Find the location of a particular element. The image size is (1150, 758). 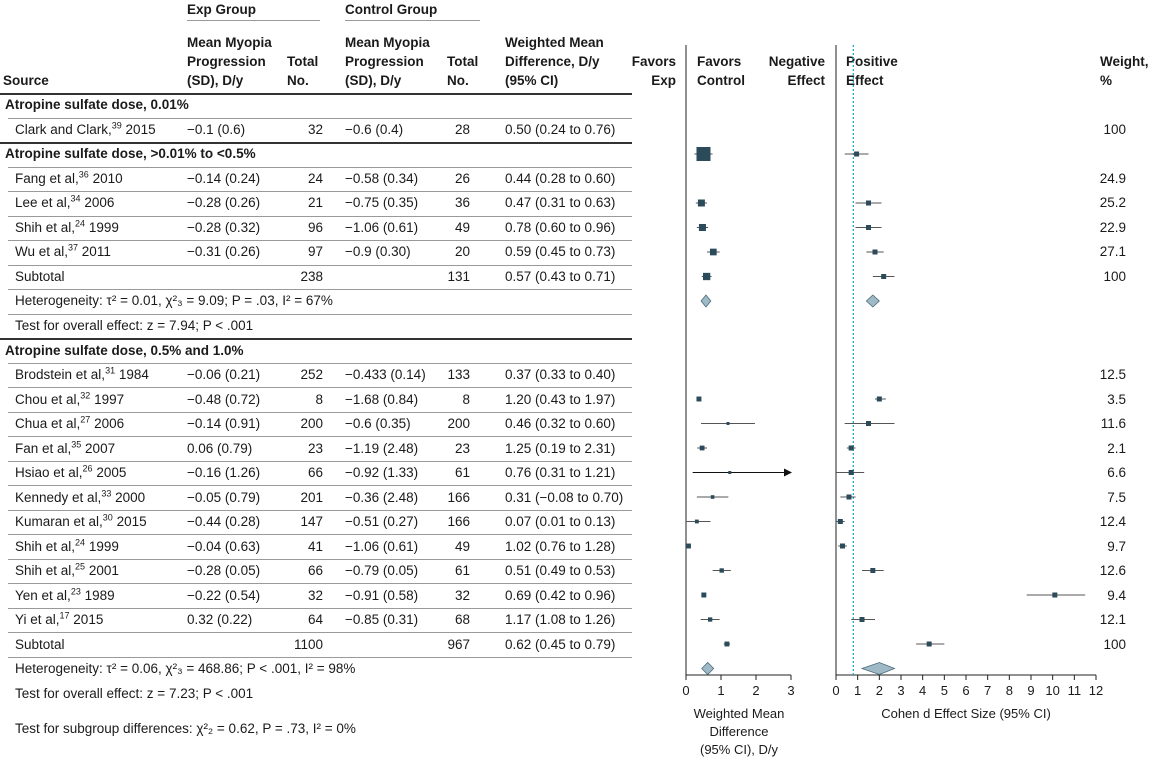

exp-mean-sd: −0.16 (1.26) is located at coordinates (224, 472).